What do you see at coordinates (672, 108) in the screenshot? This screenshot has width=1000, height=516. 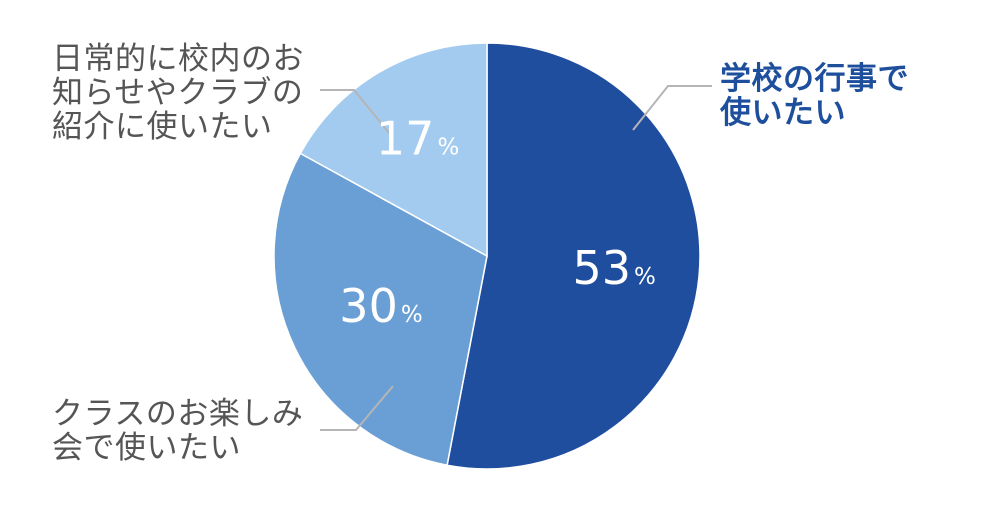 I see `leader-line-school-events` at bounding box center [672, 108].